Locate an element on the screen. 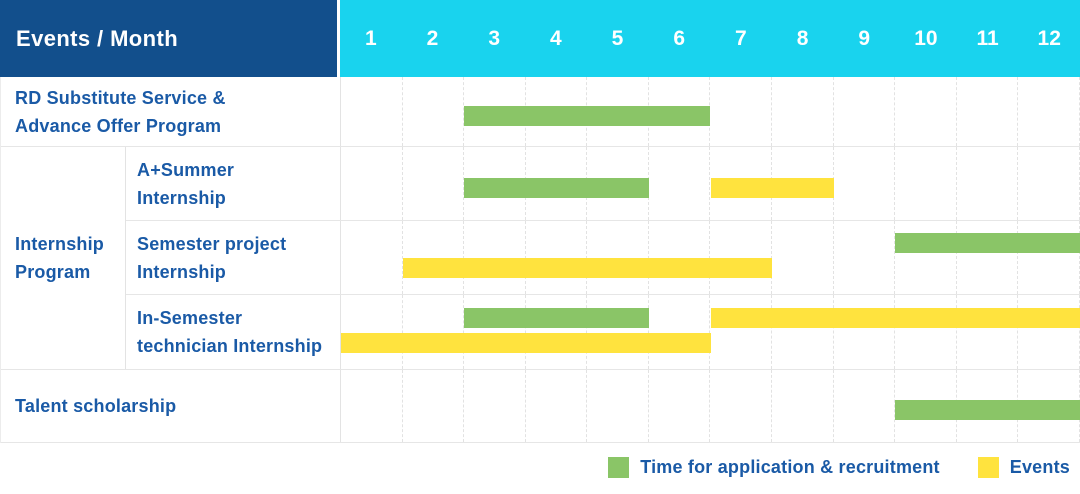  table-sub-row: Semester project Internship is located at coordinates (603, 258).